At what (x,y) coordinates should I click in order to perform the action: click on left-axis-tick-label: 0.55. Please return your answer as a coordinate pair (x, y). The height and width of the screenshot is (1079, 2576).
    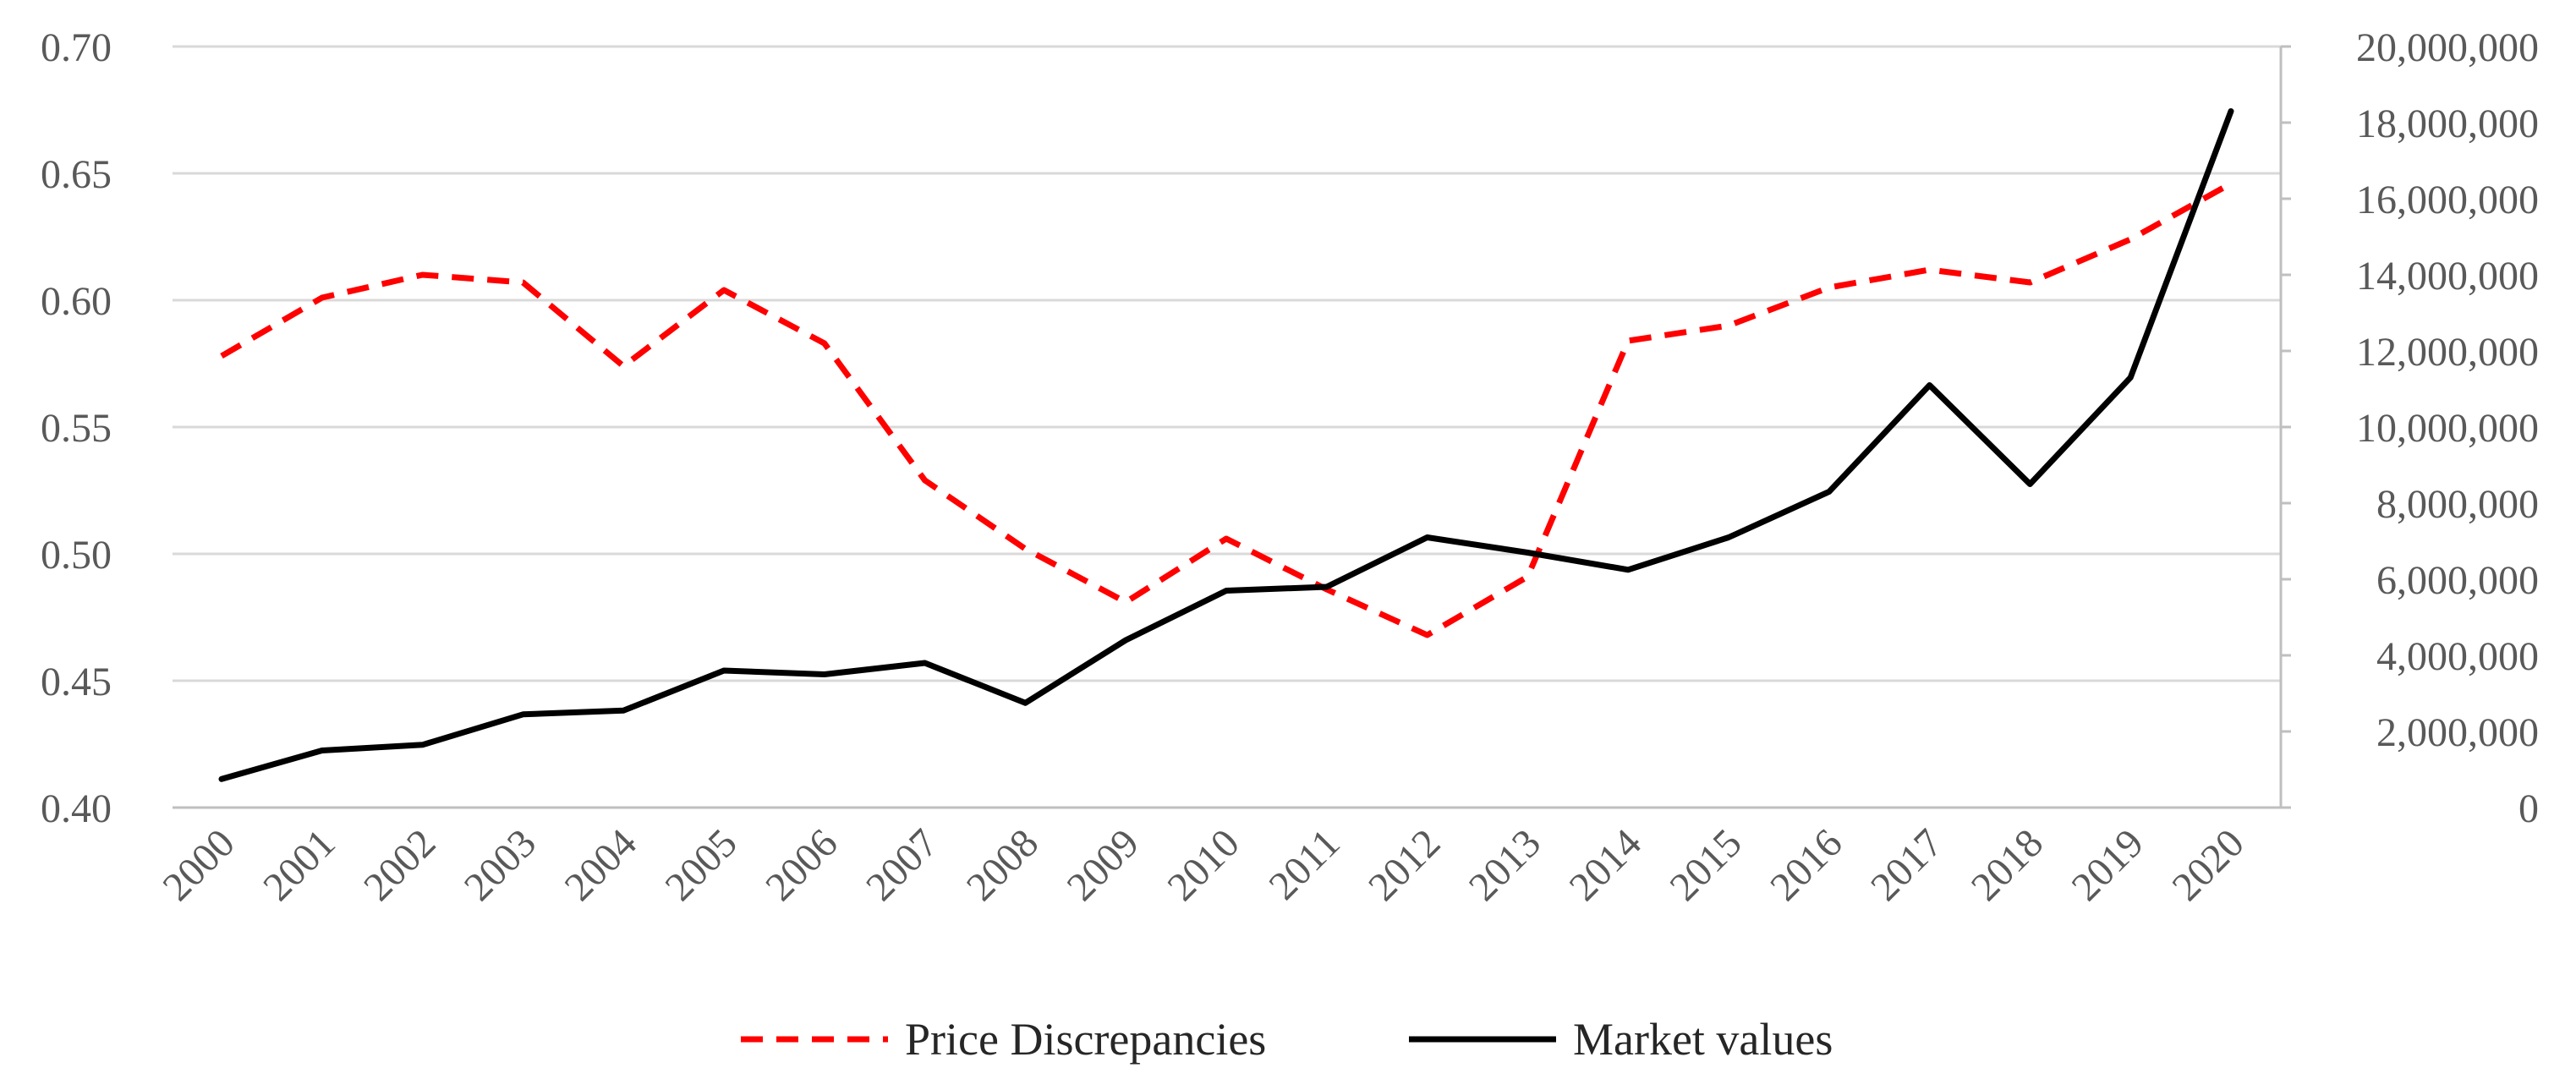
    Looking at the image, I should click on (76, 428).